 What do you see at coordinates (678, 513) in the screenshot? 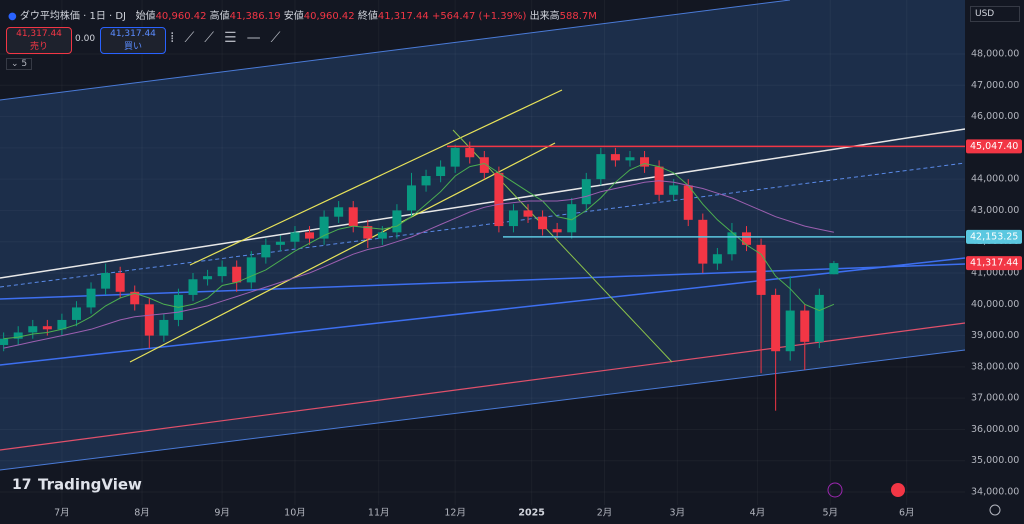
I see `x-tick-label: 3月` at bounding box center [678, 513].